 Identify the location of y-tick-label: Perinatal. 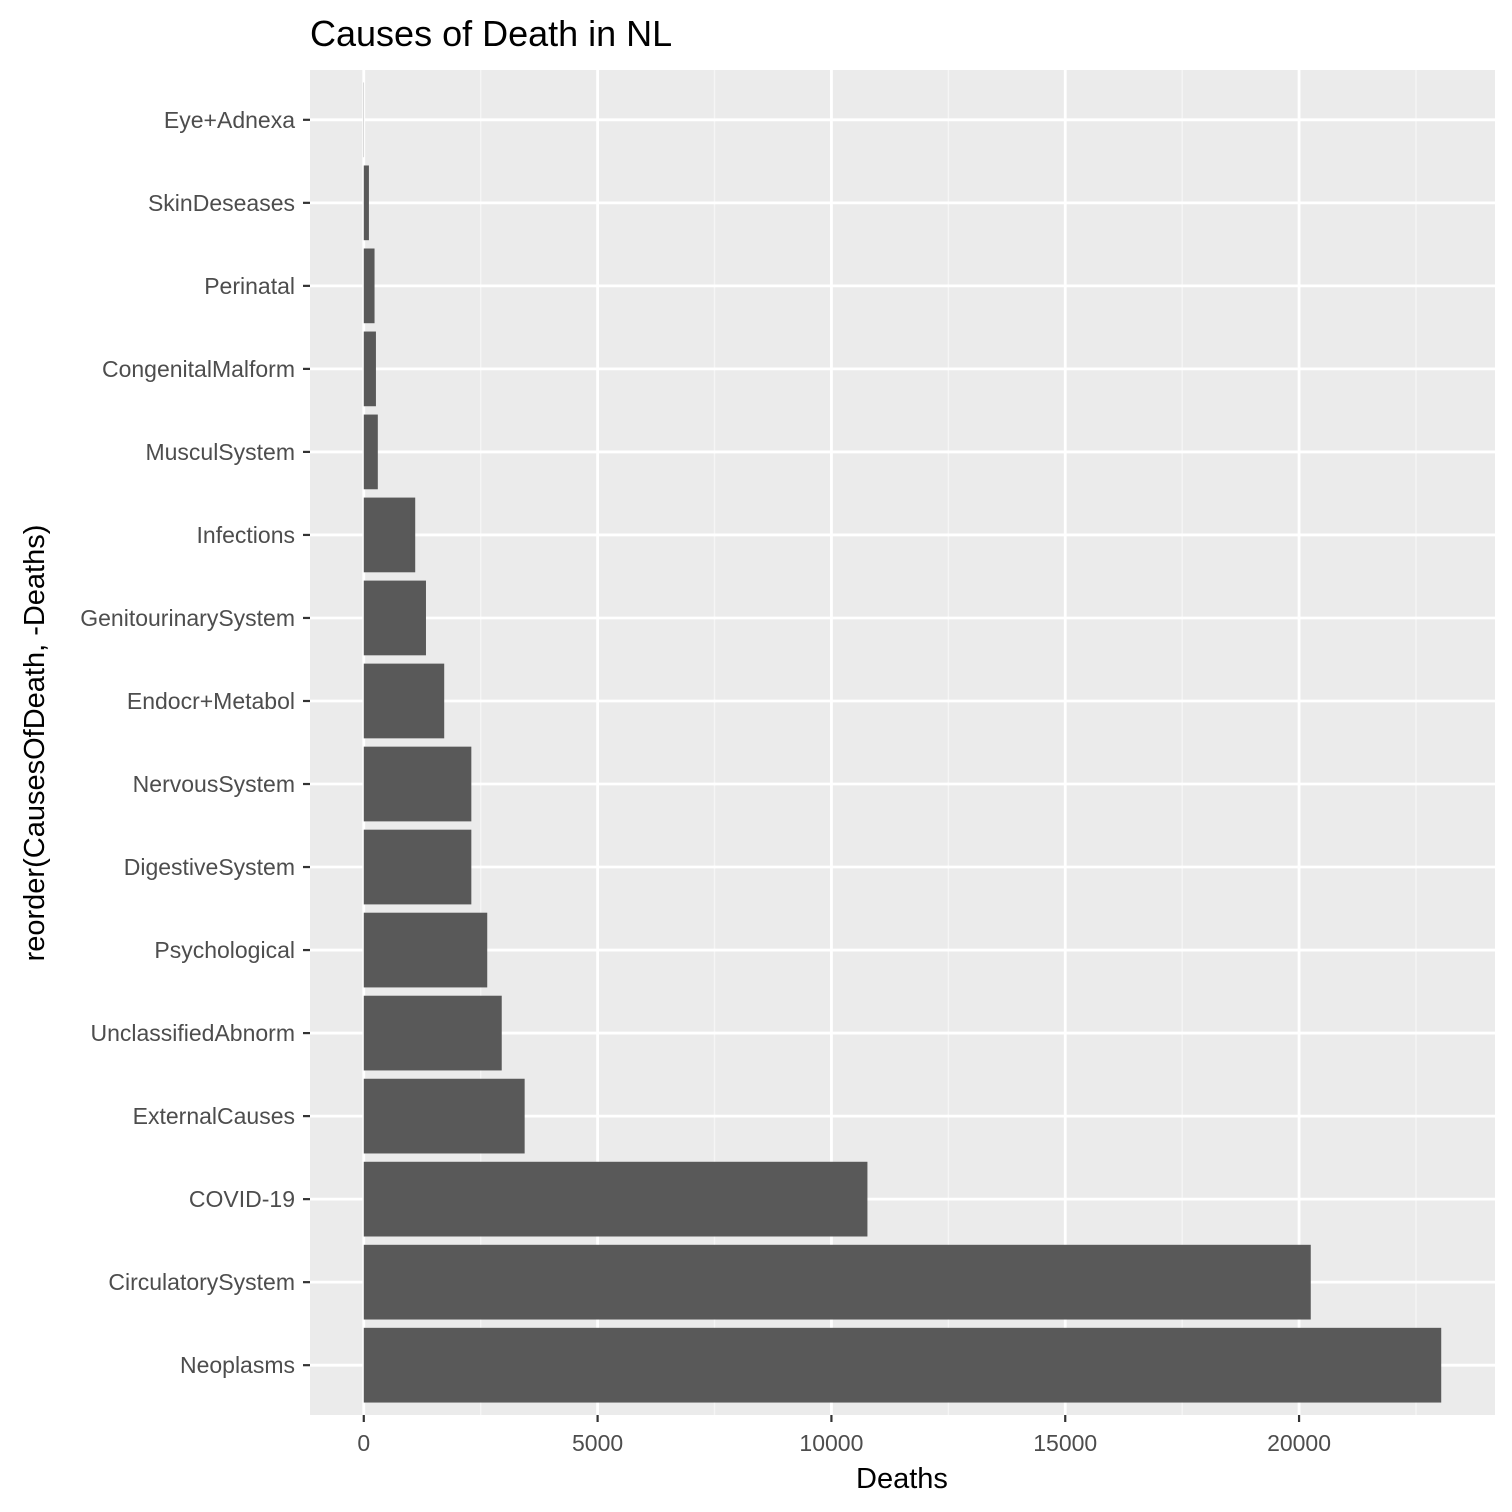
(249, 286).